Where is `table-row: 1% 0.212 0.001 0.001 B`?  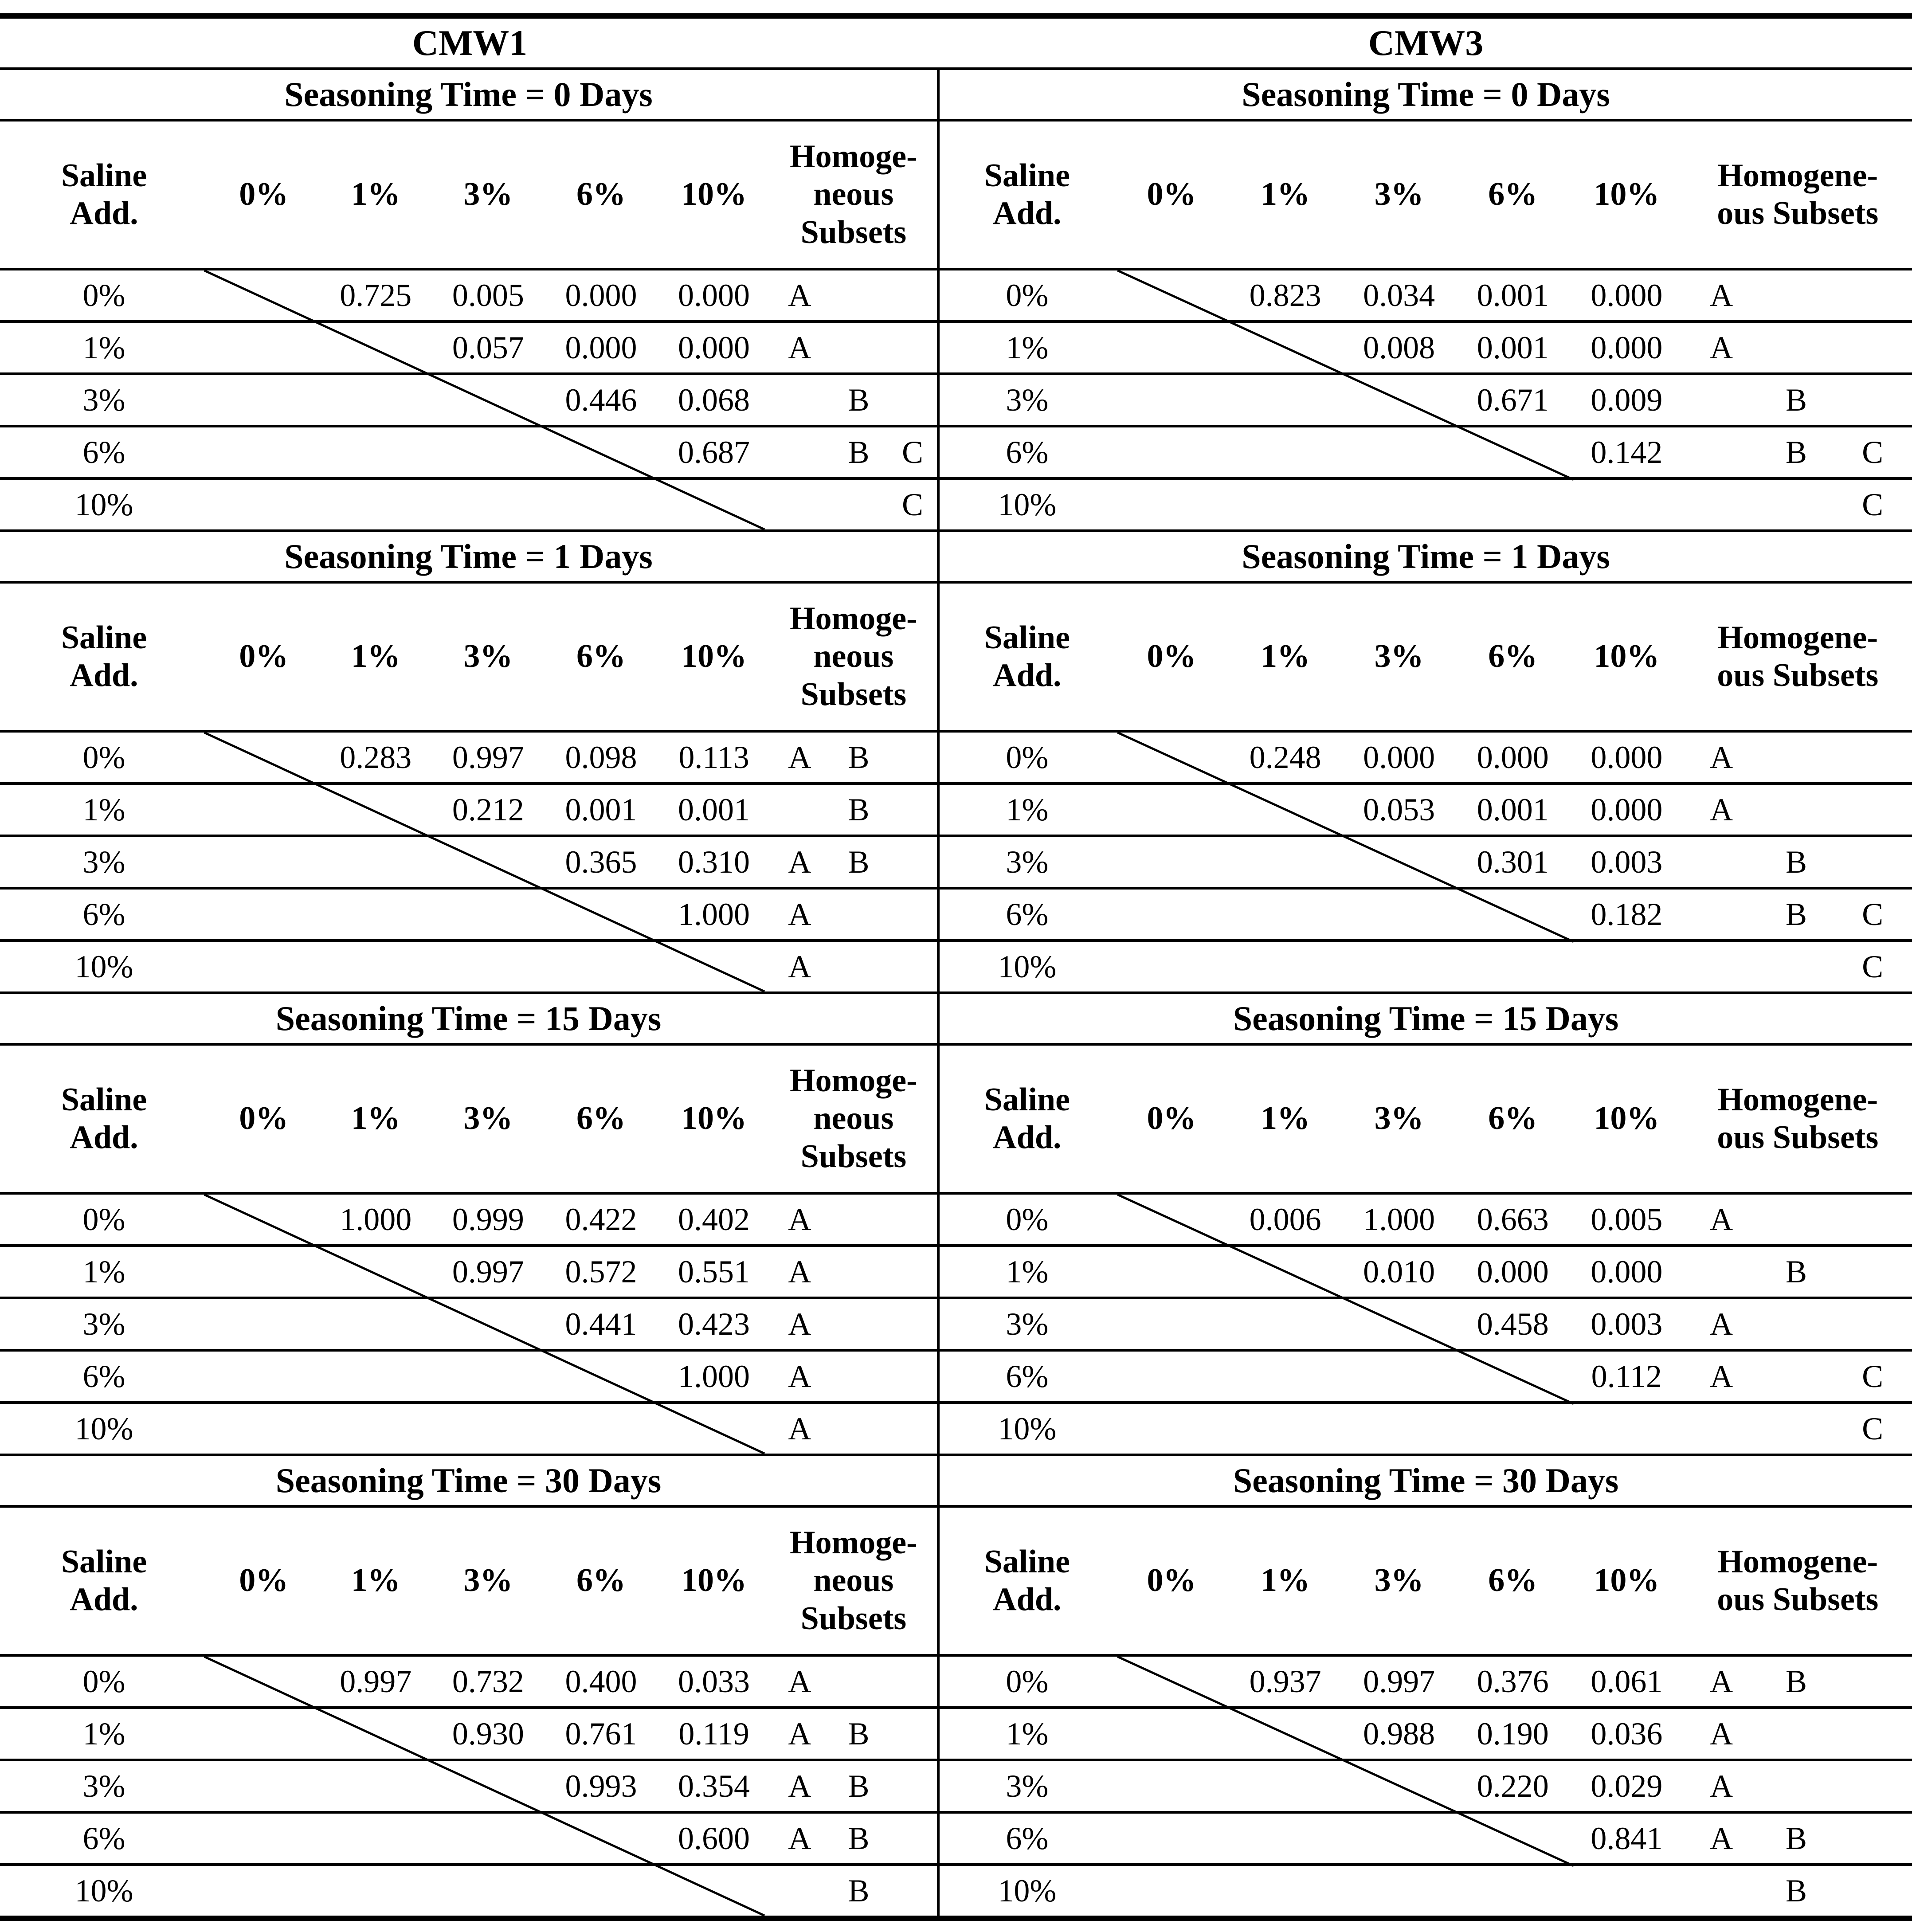
table-row: 1% 0.212 0.001 0.001 B is located at coordinates (468, 808).